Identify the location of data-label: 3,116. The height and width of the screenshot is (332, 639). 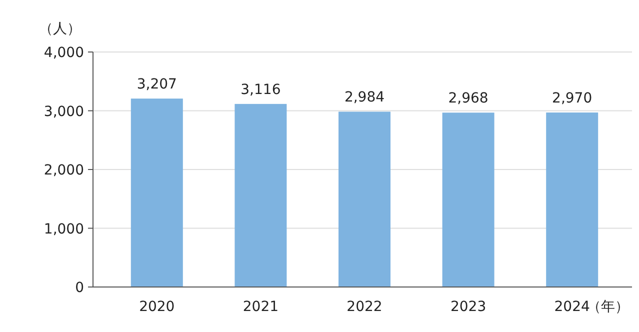
(260, 90).